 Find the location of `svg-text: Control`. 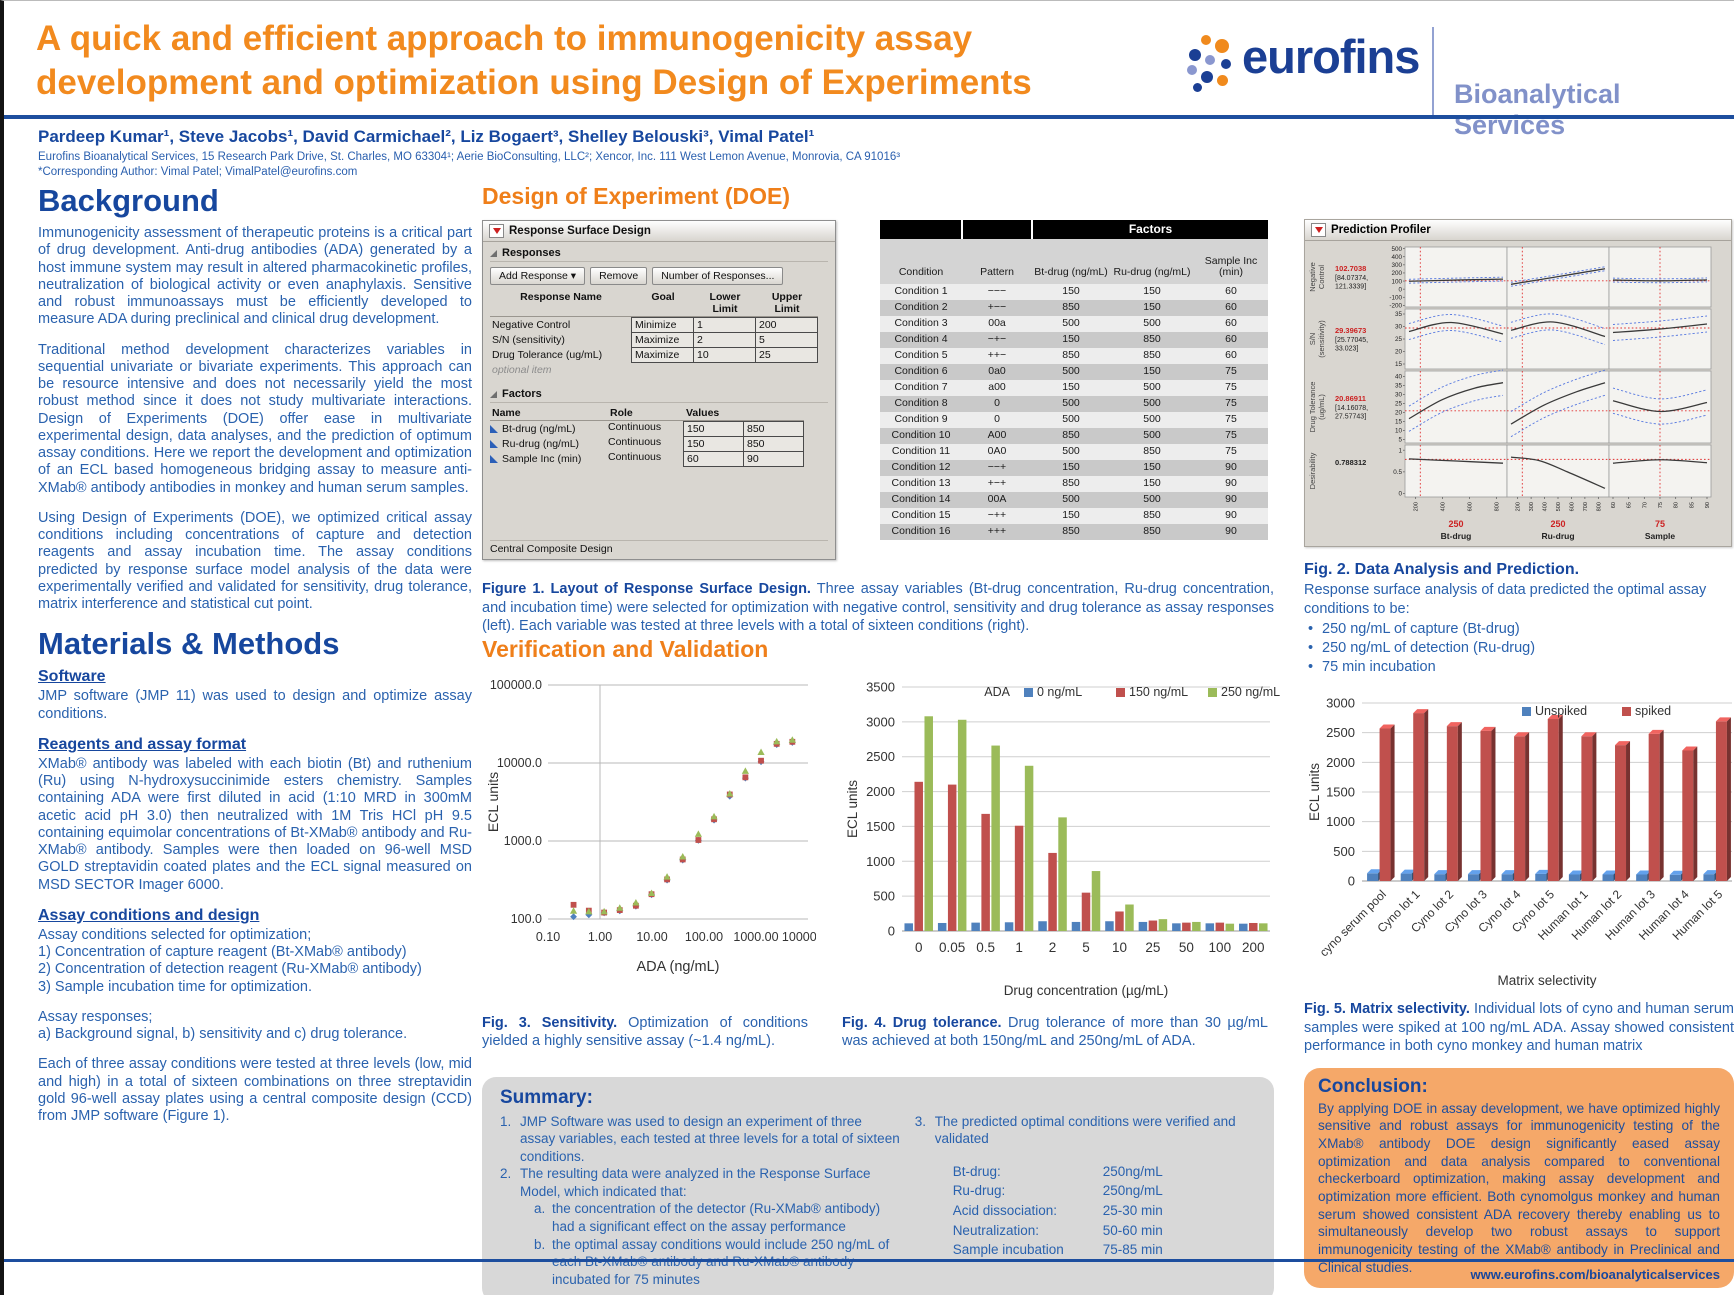

svg-text: Control is located at coordinates (1321, 277).